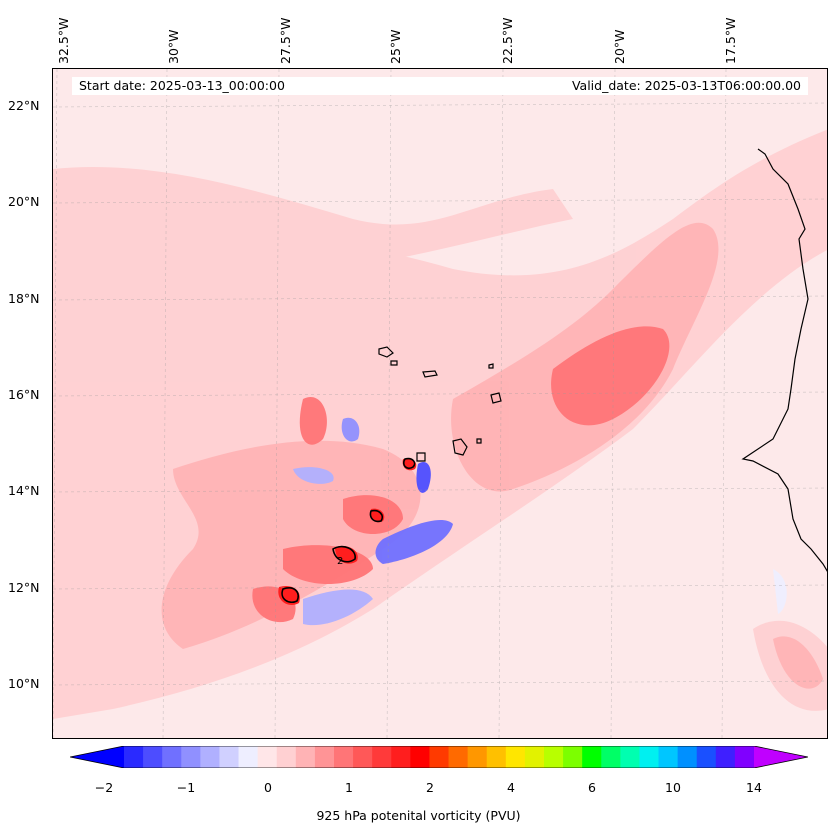 This screenshot has width=837, height=836. Describe the element at coordinates (511, 787) in the screenshot. I see `colorbar-tick-4: 4` at that location.